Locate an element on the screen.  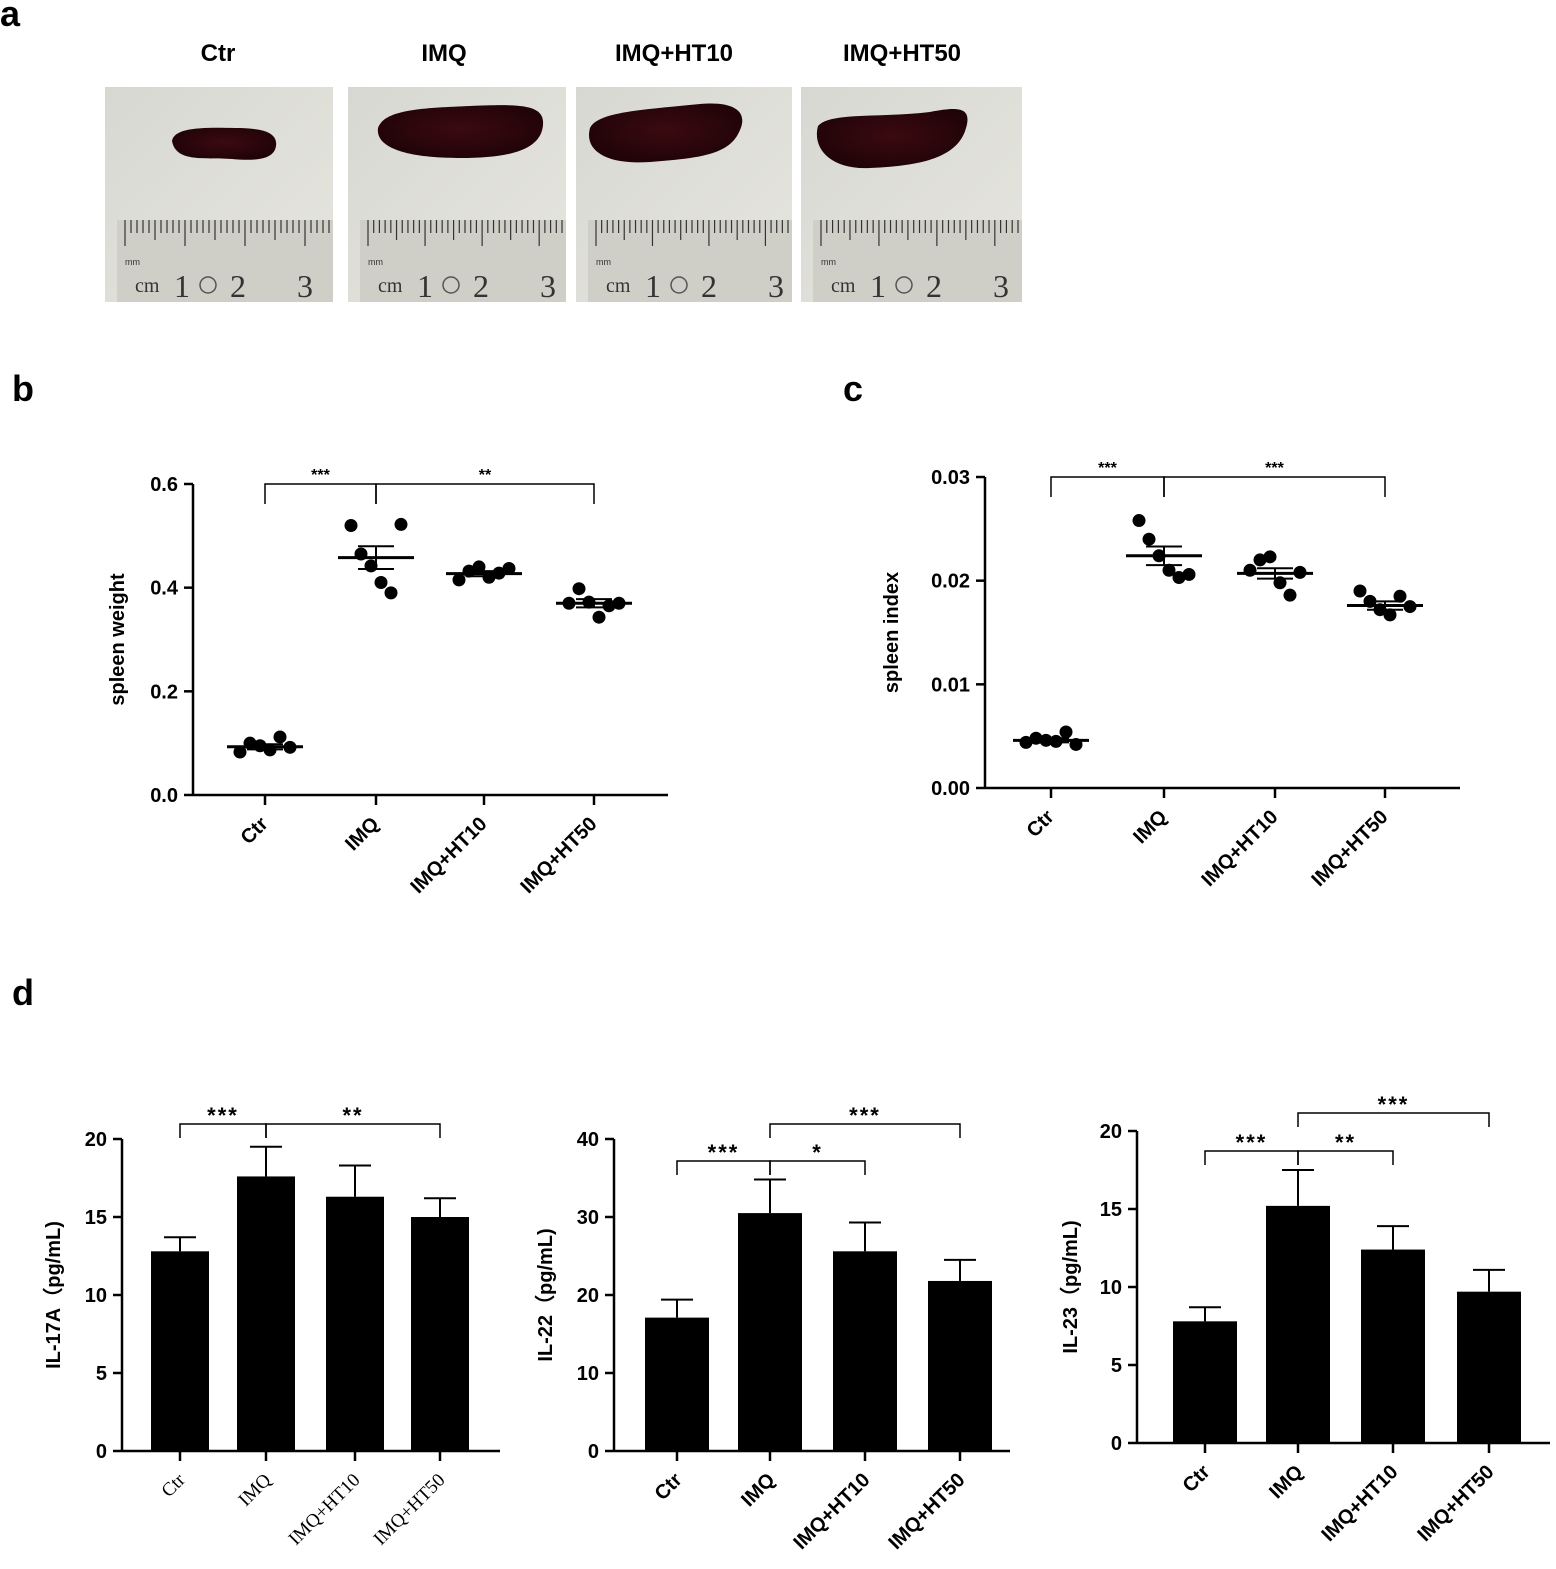
x-category-label: IMQ+HT10 is located at coordinates (325, 1510).